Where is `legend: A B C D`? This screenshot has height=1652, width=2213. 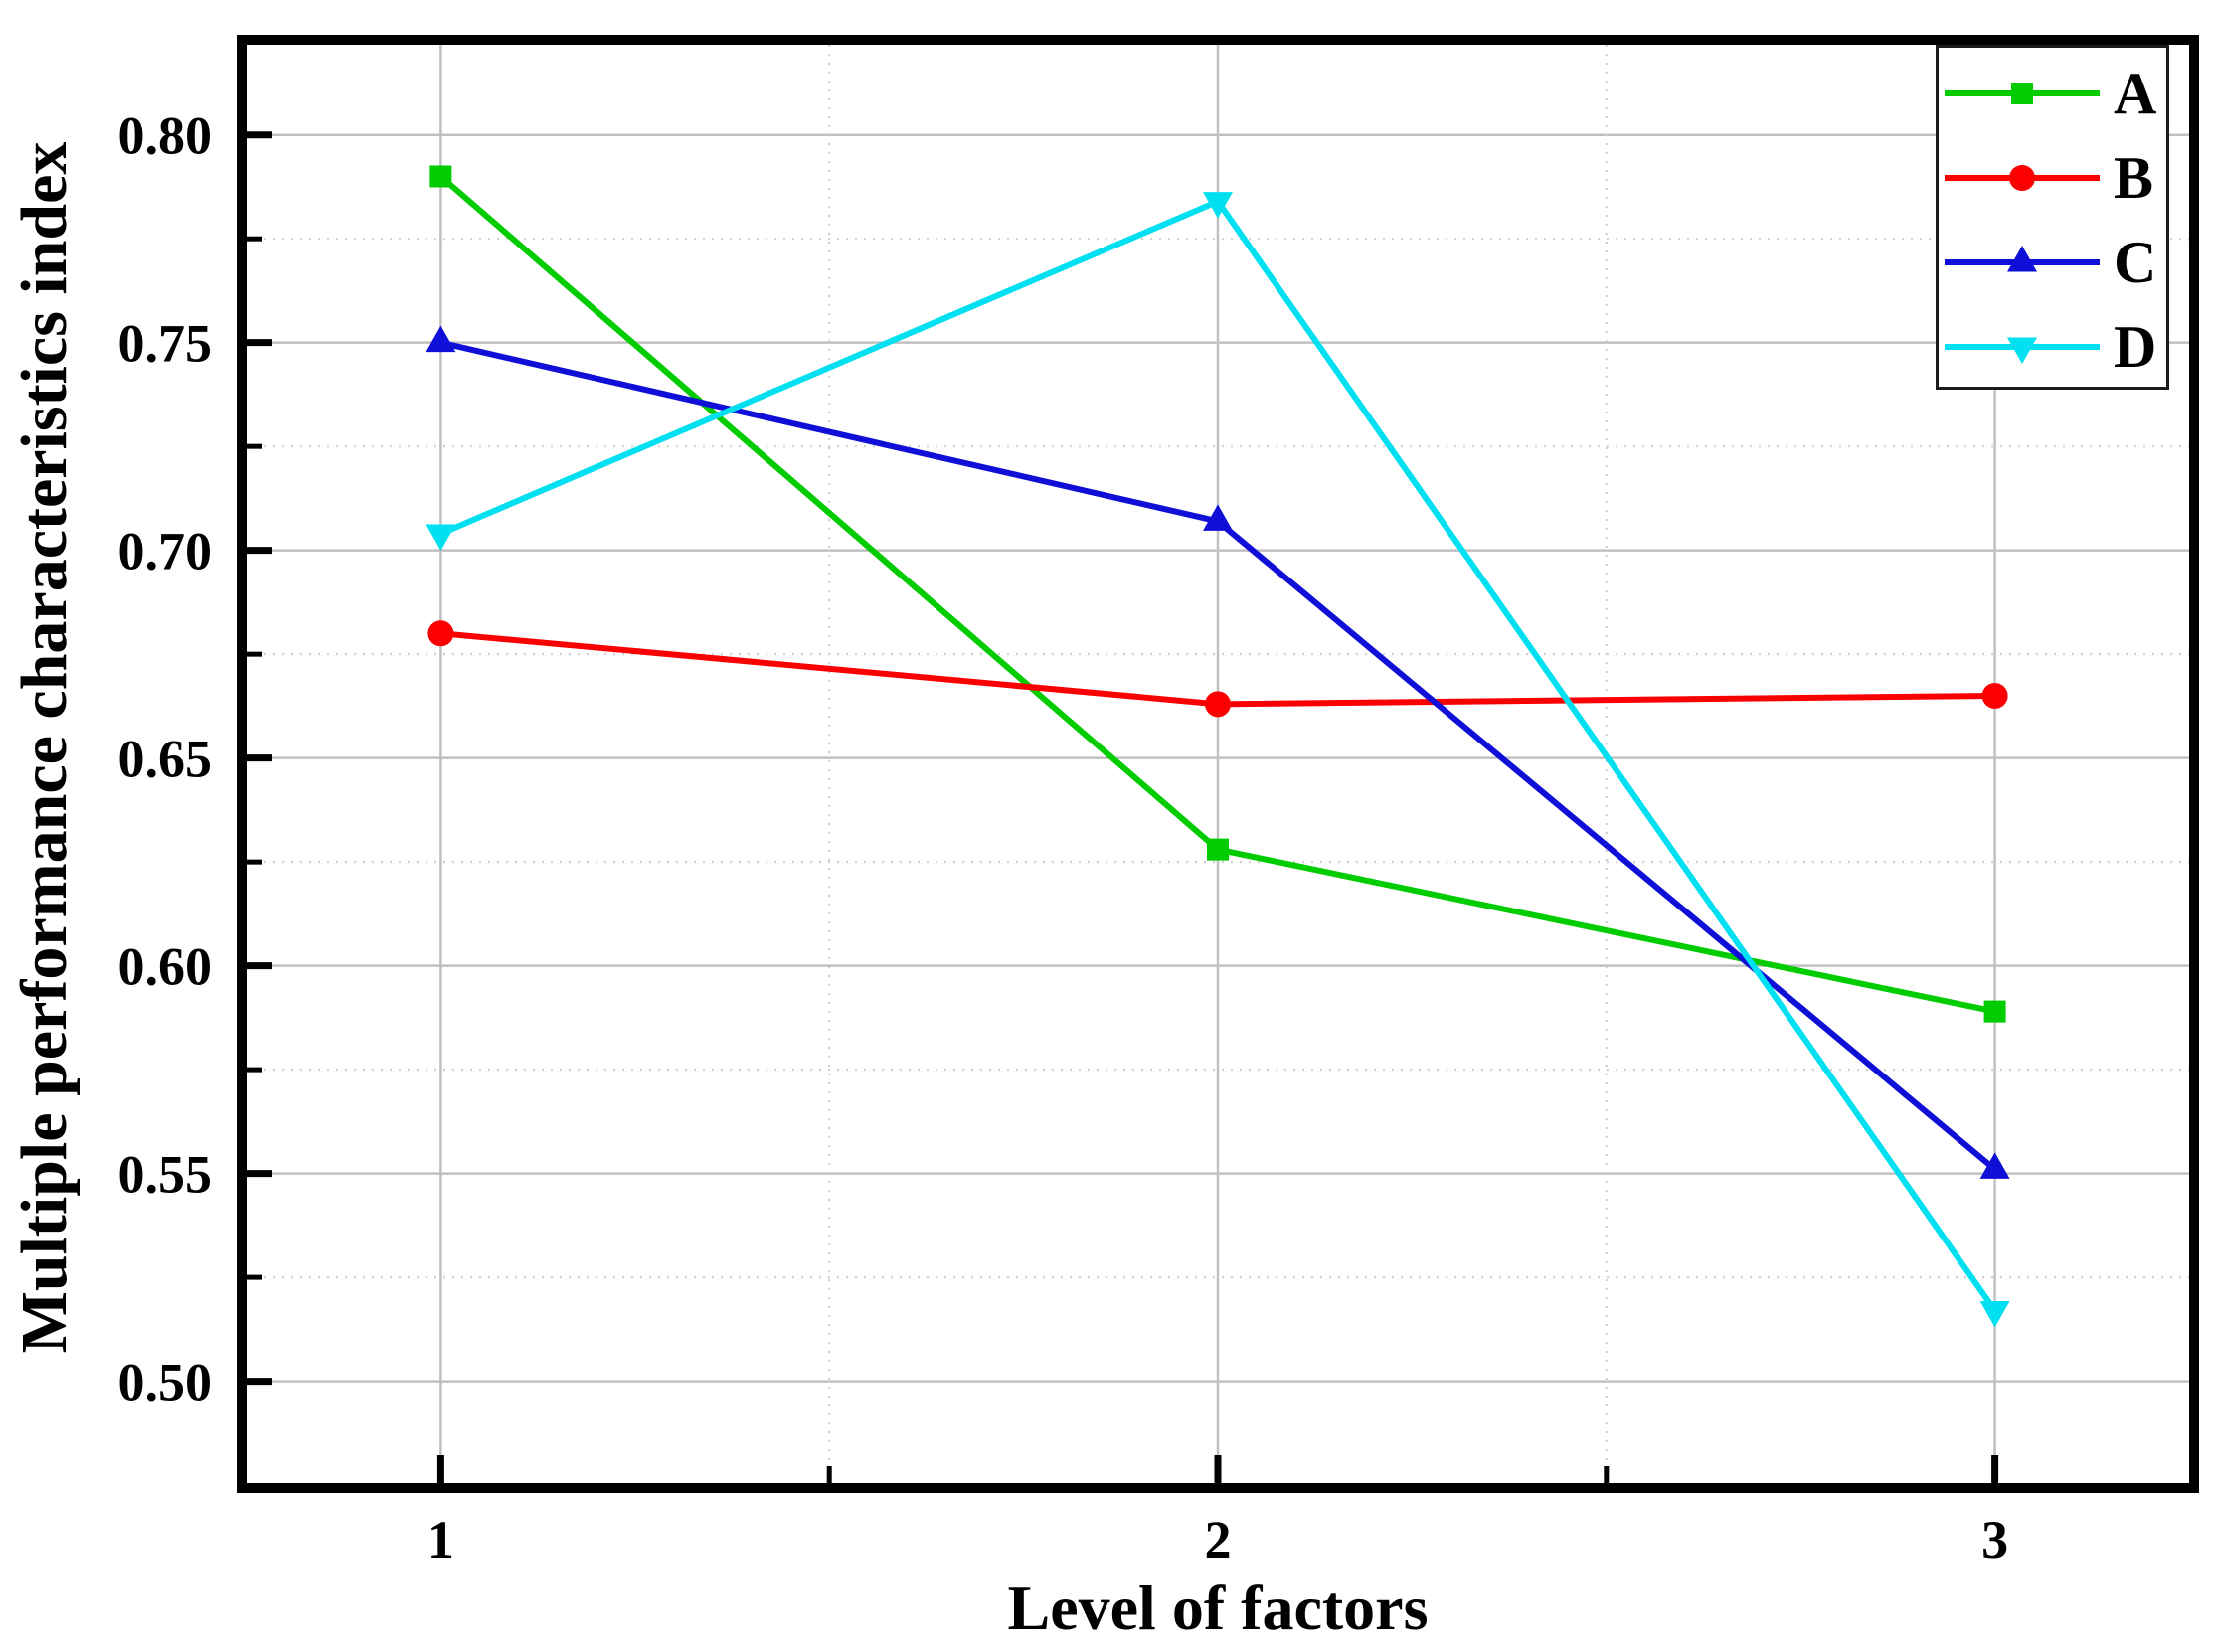 legend: A B C D is located at coordinates (2052, 217).